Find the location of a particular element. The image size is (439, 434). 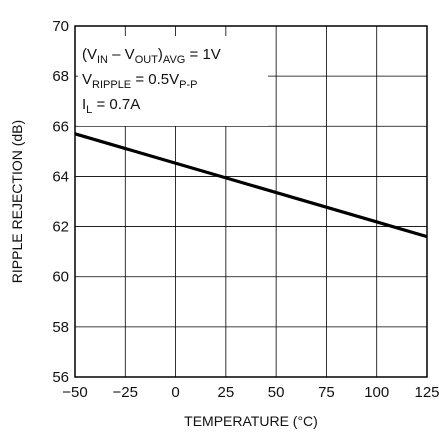

y-tick-label: 58 is located at coordinates (60, 327).